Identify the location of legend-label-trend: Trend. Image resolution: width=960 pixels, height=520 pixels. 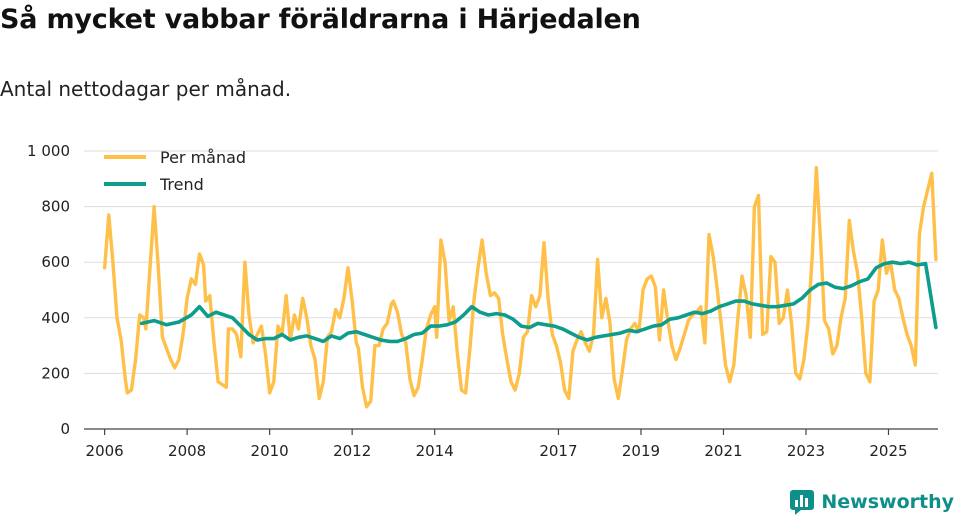
(181, 184).